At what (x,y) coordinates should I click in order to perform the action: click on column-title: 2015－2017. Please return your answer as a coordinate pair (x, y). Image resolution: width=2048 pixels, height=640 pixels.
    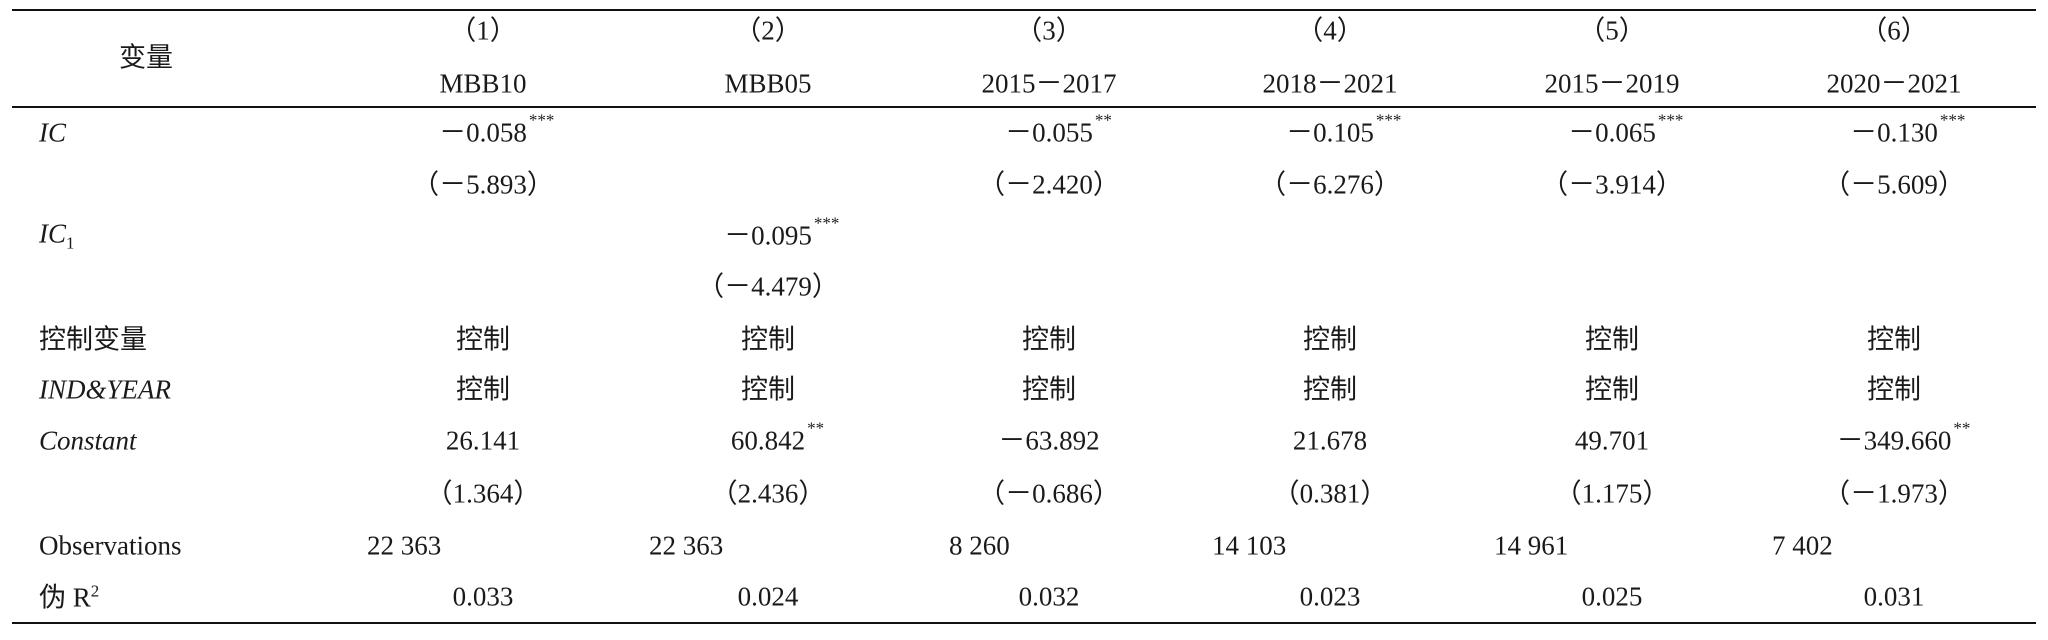
    Looking at the image, I should click on (1049, 83).